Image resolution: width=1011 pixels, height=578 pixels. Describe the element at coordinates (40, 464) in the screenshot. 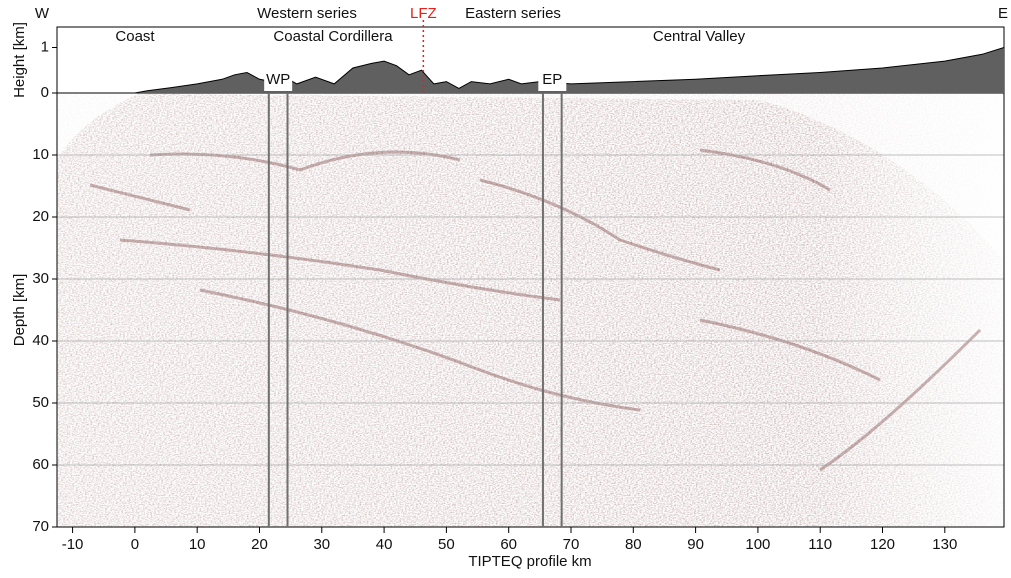

I see `y-tick-label: 60` at that location.